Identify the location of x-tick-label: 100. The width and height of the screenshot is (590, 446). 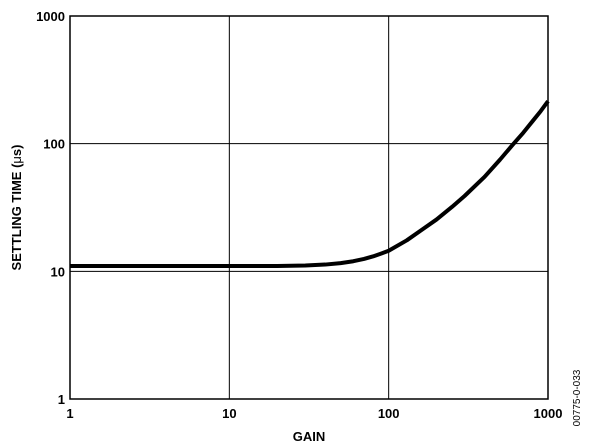
(389, 413).